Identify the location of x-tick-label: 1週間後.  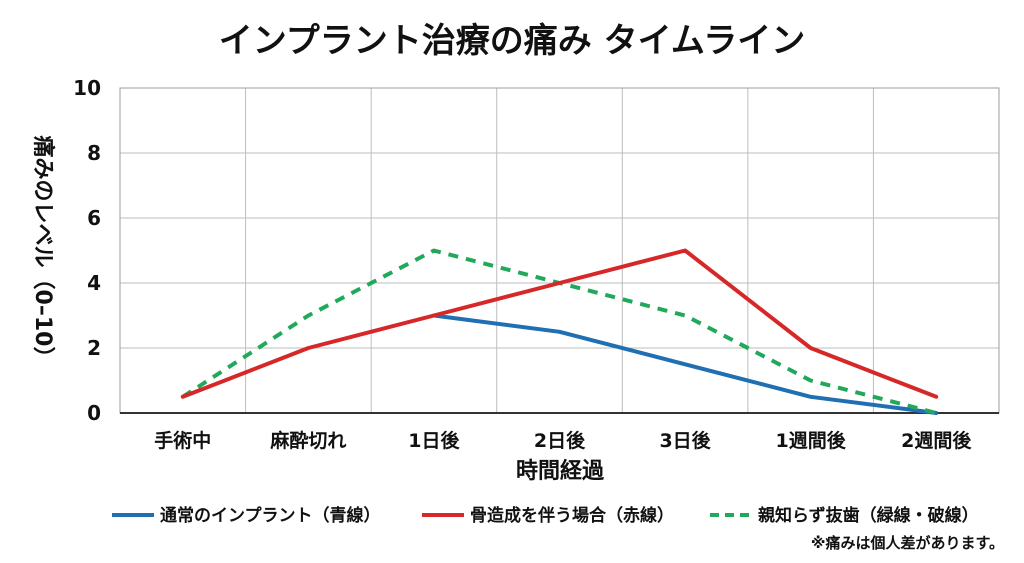
(811, 440).